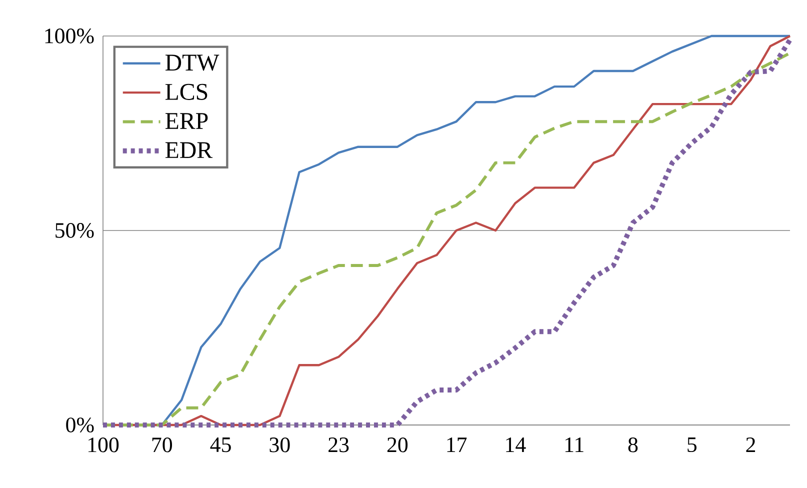 The width and height of the screenshot is (807, 488). I want to click on x-tick-label: 17, so click(457, 444).